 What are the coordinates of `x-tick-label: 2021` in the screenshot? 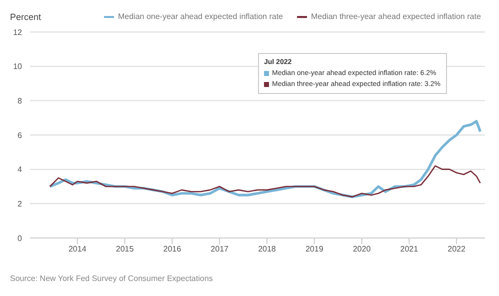 It's located at (409, 249).